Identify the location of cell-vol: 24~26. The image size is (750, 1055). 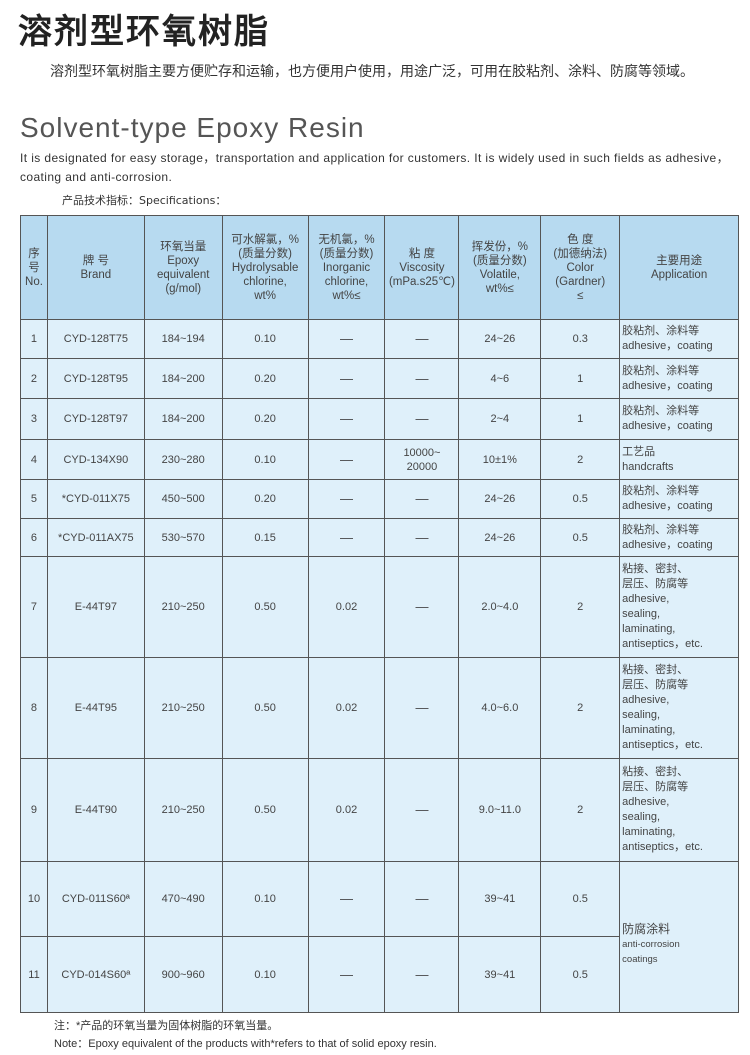
(500, 499).